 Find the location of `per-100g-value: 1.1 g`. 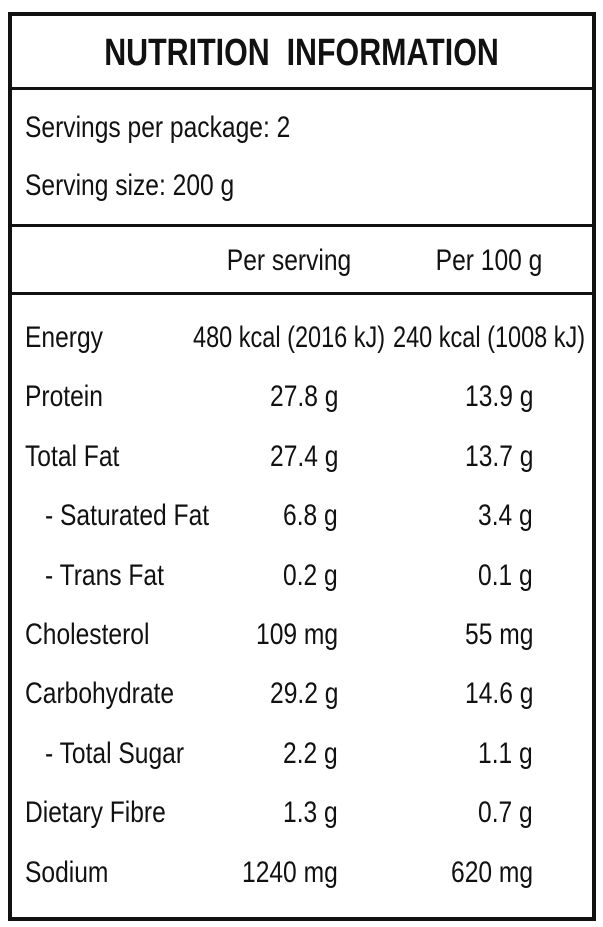

per-100g-value: 1.1 g is located at coordinates (505, 753).